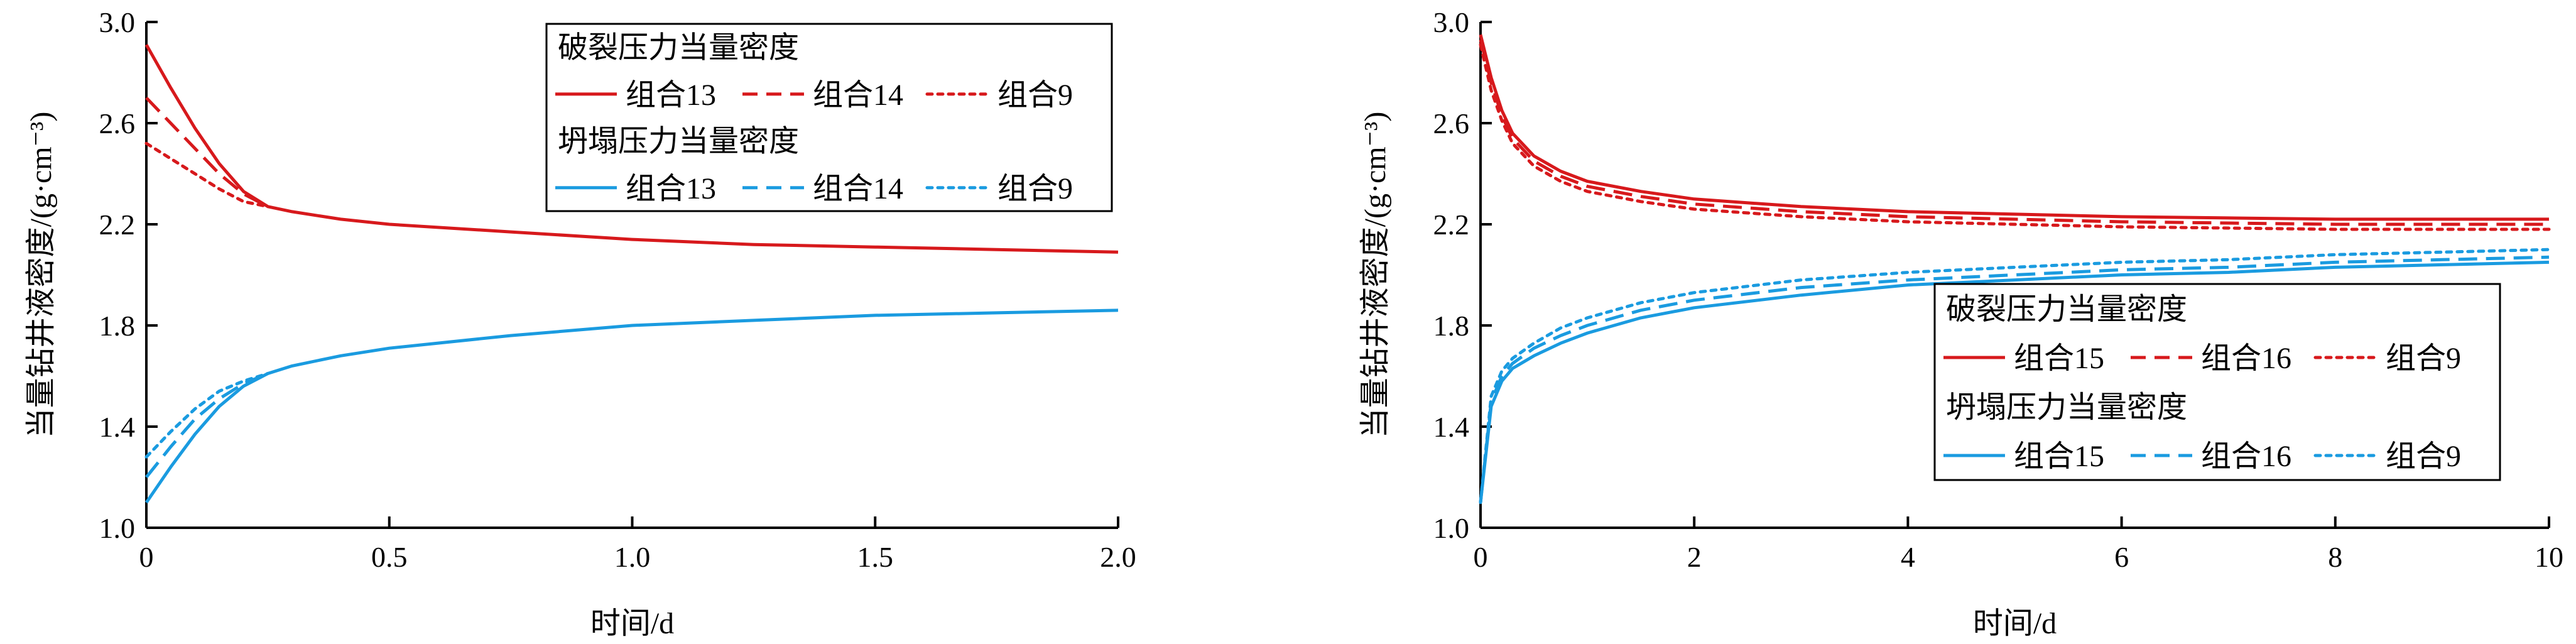  I want to click on x-tick-label: 8, so click(2335, 557).